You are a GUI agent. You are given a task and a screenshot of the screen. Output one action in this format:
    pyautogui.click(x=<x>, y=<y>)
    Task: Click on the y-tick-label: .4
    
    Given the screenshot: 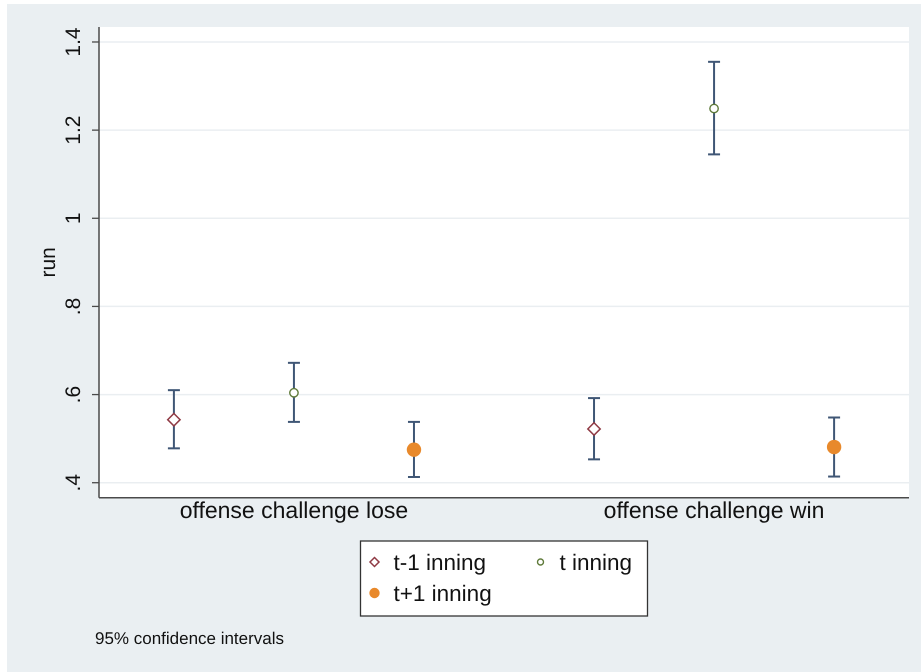 What is the action you would take?
    pyautogui.click(x=73, y=483)
    